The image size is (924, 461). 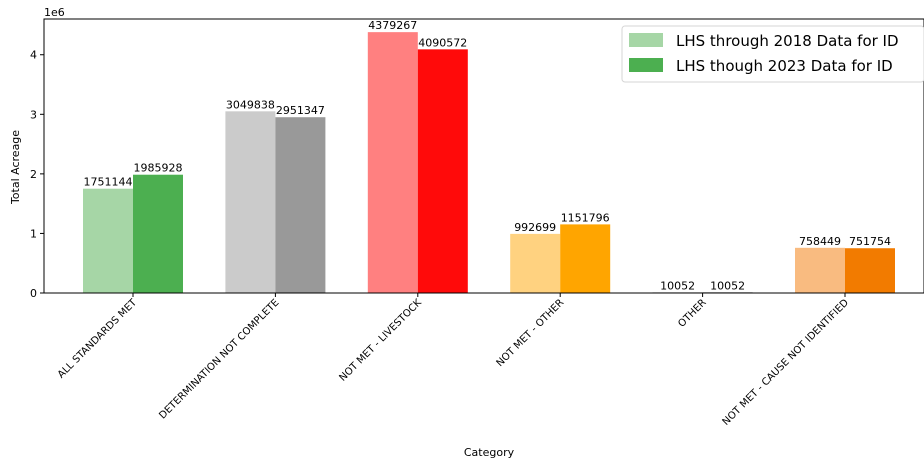 What do you see at coordinates (820, 241) in the screenshot?
I see `bar-label-s0-5: 758449` at bounding box center [820, 241].